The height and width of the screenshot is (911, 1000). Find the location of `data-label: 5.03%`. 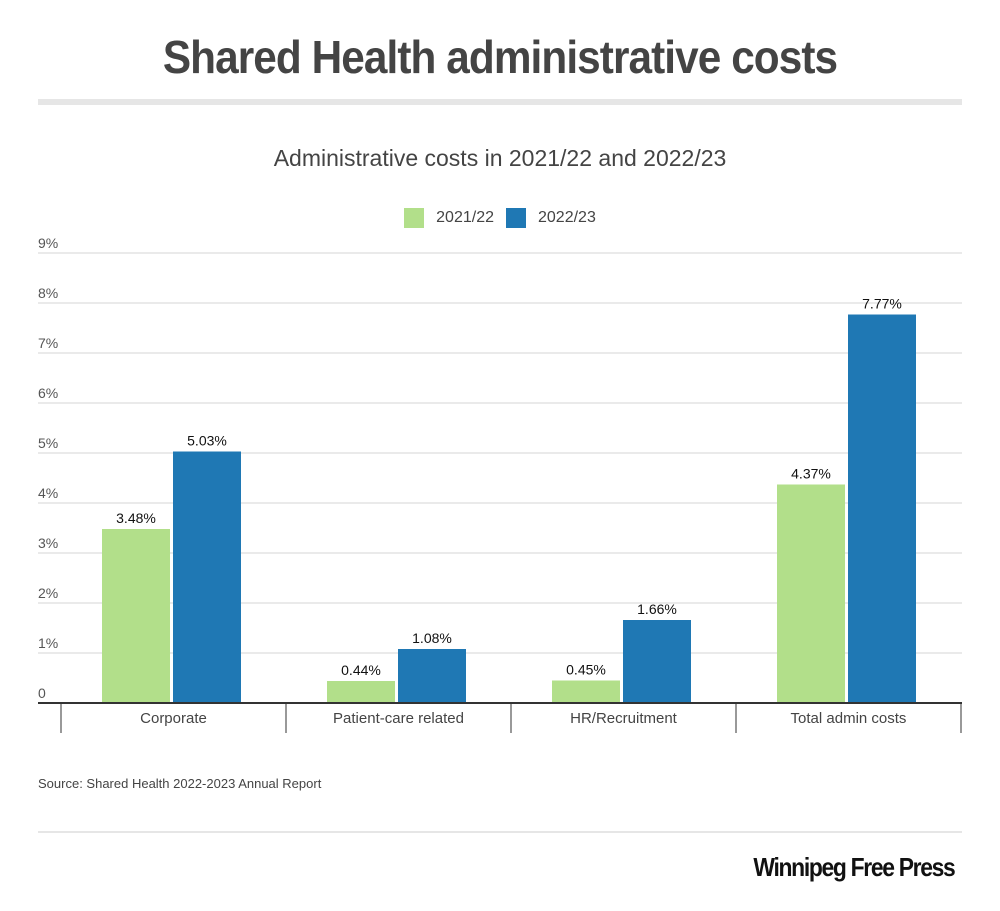

data-label: 5.03% is located at coordinates (207, 441).